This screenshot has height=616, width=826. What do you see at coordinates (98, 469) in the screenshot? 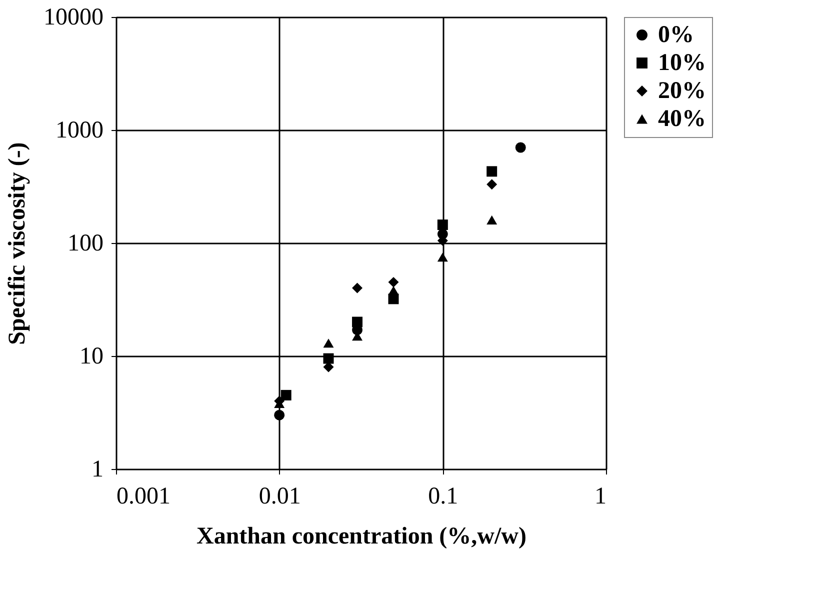
I see `y-tick-label: 1` at bounding box center [98, 469].